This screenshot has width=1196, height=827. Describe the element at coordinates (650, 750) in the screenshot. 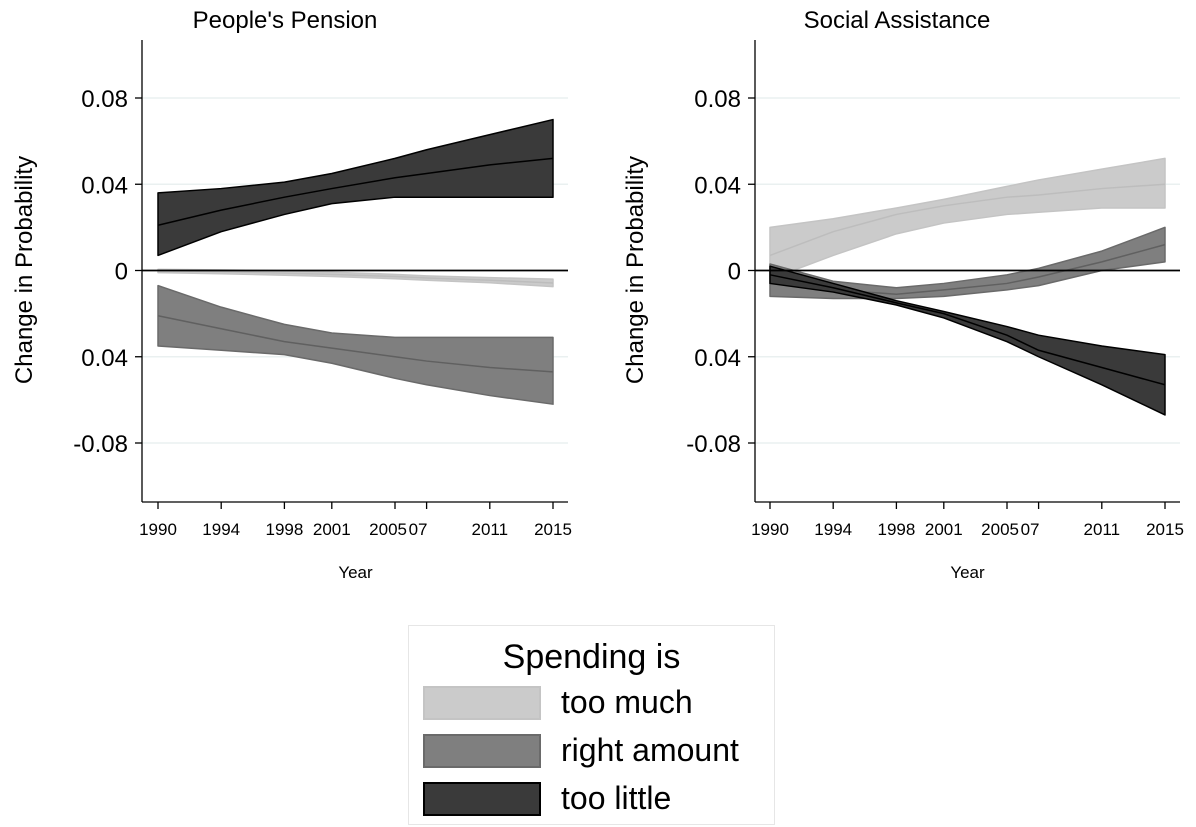

I see `legend-label-right-amount: right amount` at that location.